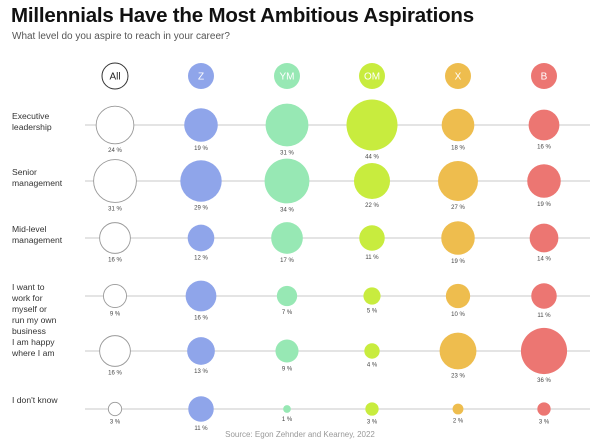 The image size is (600, 445). Describe the element at coordinates (287, 210) in the screenshot. I see `bubble-value-label: 34 %` at that location.